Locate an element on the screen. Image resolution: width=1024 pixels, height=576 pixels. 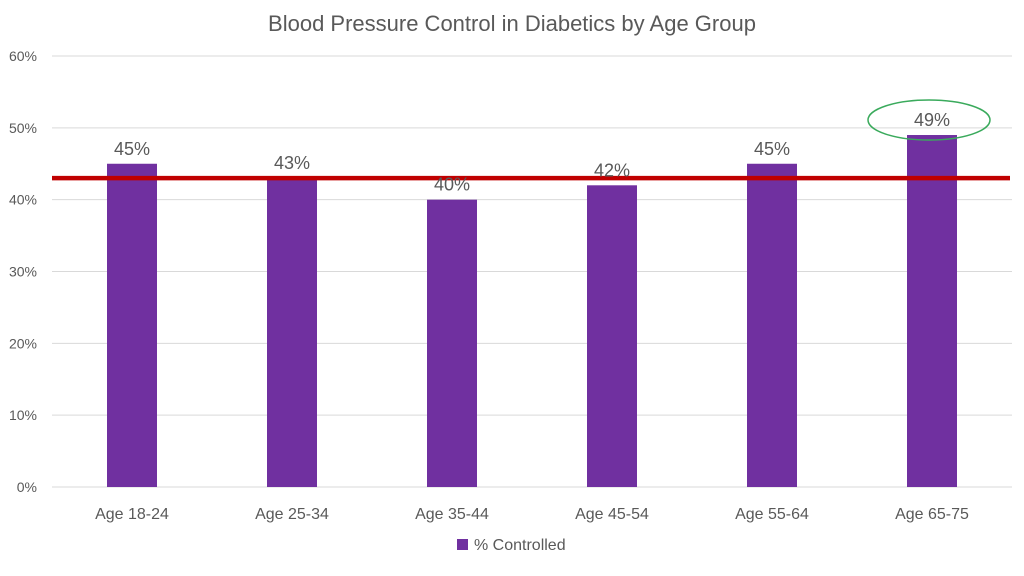
data-label: 42% is located at coordinates (612, 170).